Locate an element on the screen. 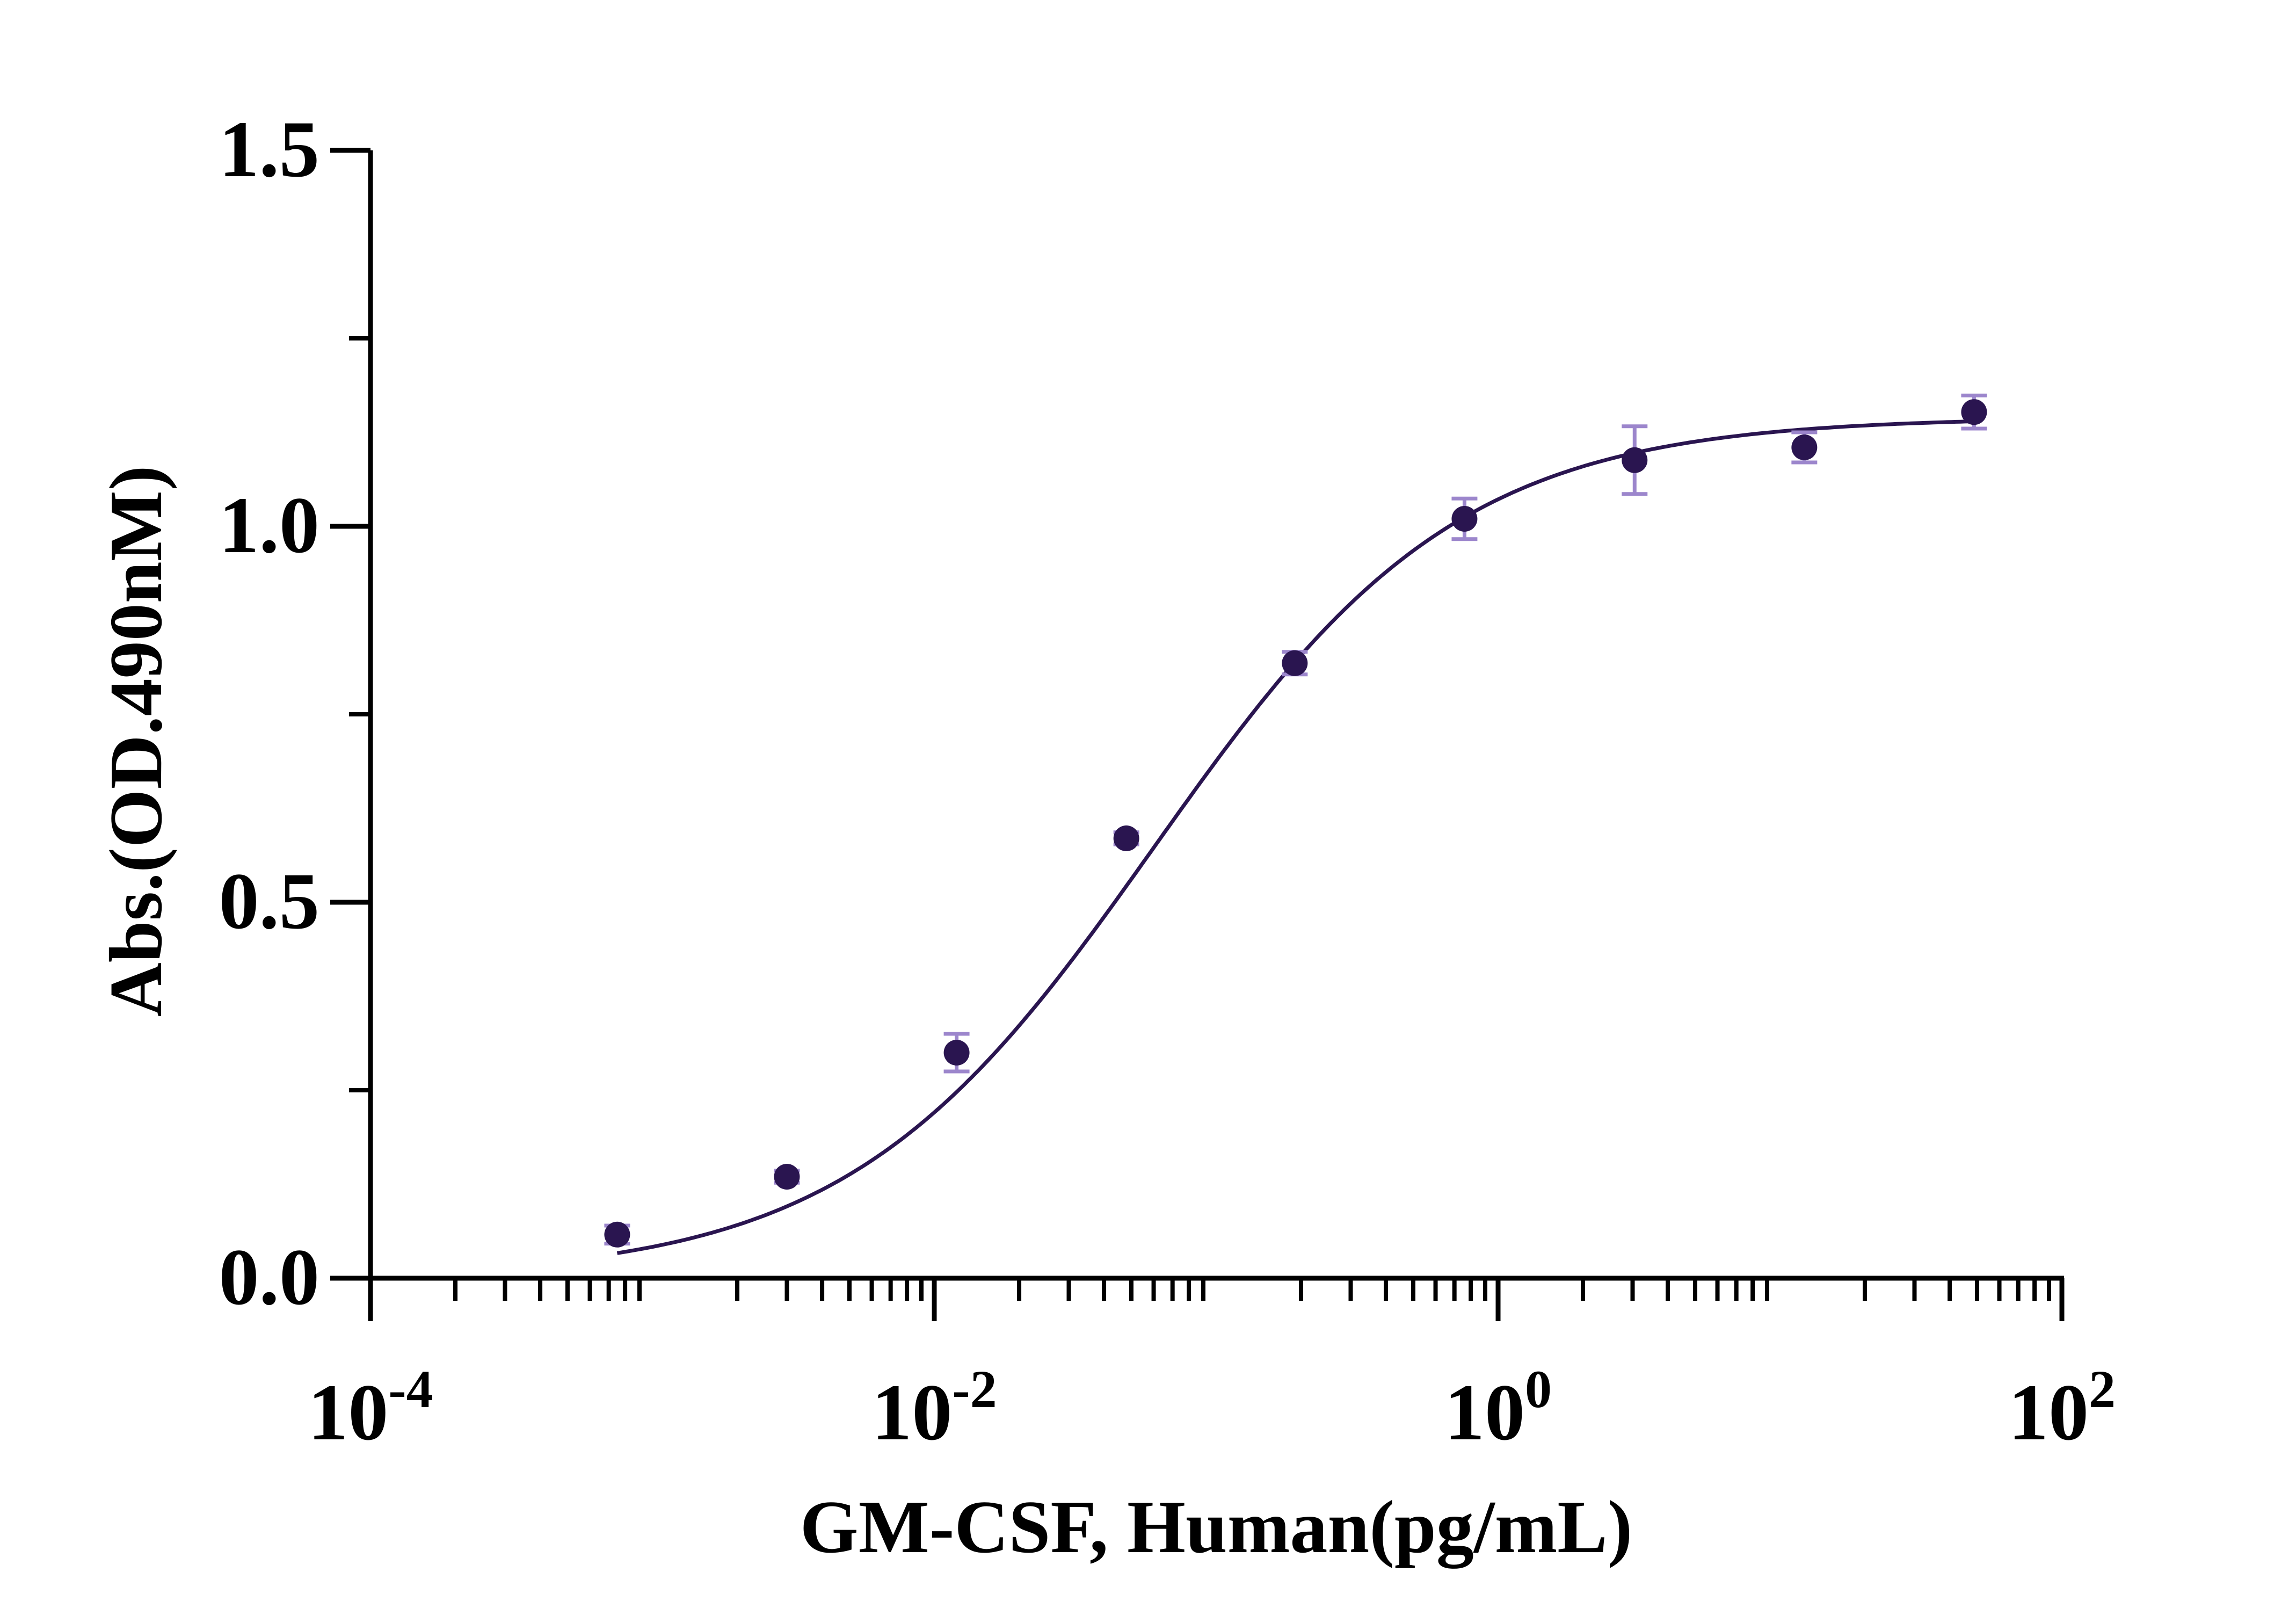  x-tick-label: 10⁻⁴ is located at coordinates (370, 1408).